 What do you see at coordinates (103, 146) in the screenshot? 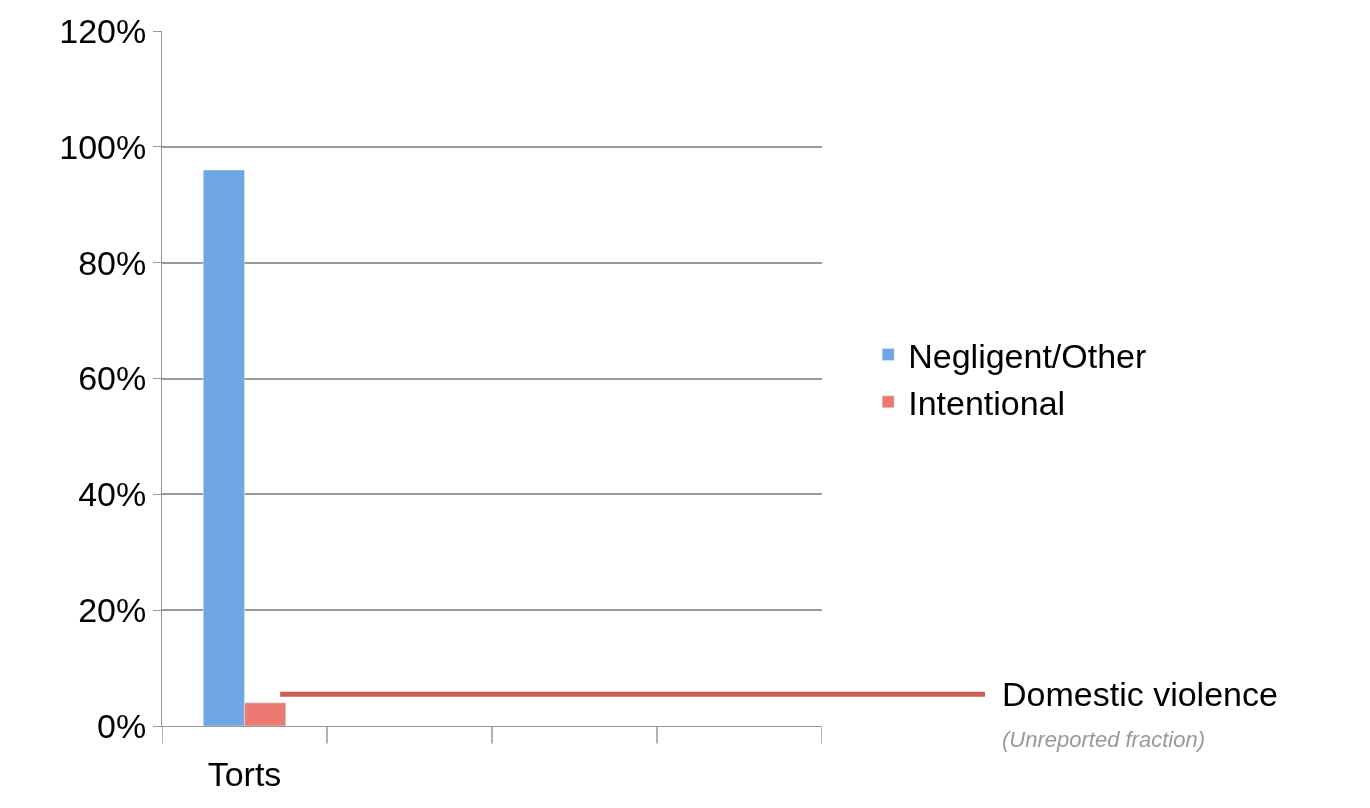
I see `y-tick-label: 100%` at bounding box center [103, 146].